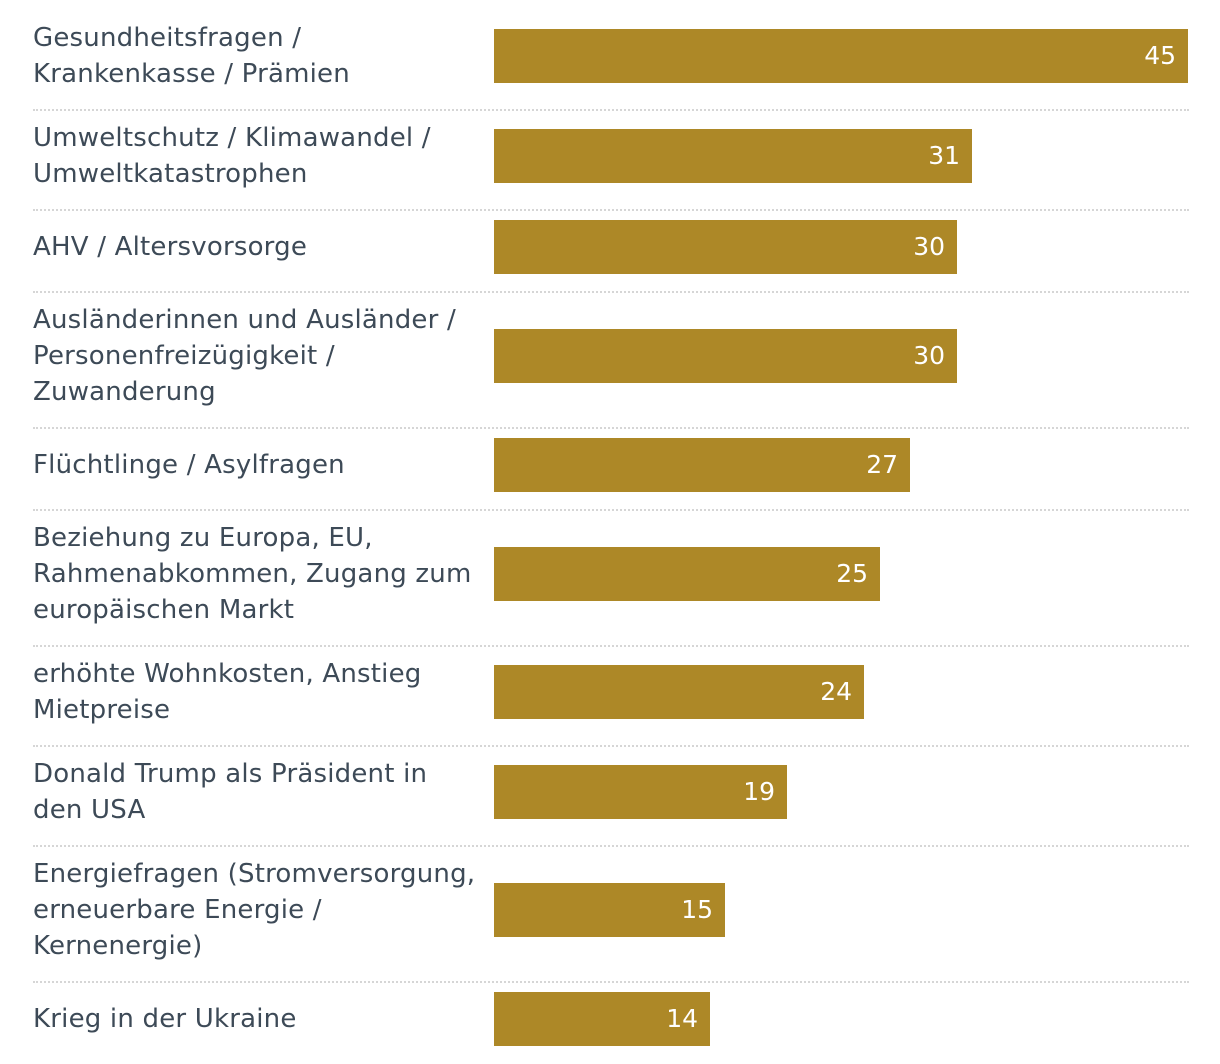 Image resolution: width=1220 pixels, height=1064 pixels. I want to click on category-label-line: erneuerbare Energie /, so click(177, 910).